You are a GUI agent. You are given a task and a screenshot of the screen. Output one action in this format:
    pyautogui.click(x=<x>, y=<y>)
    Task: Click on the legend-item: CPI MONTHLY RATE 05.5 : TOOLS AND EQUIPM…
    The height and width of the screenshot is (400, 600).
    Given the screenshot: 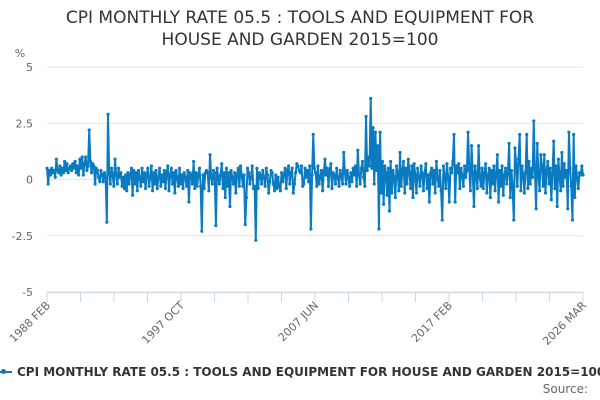 What is the action you would take?
    pyautogui.click(x=300, y=372)
    